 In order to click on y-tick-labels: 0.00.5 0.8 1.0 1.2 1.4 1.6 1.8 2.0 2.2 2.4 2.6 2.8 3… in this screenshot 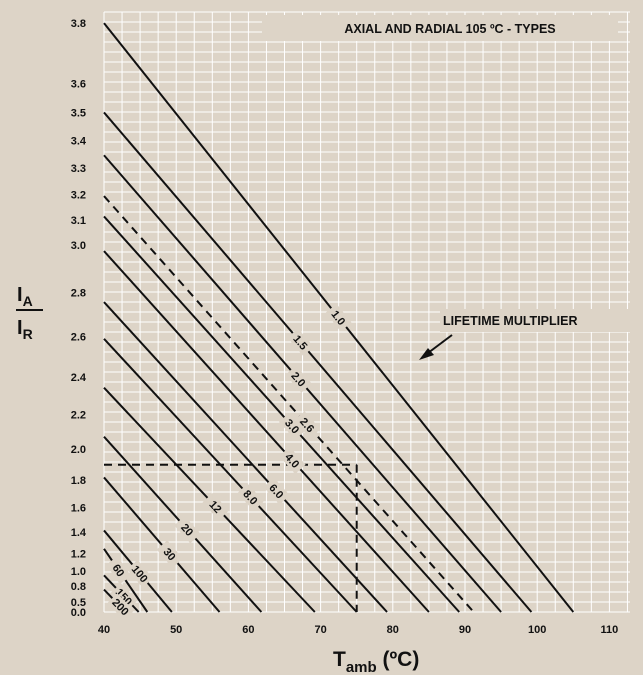, I will do `click(79, 318)`.